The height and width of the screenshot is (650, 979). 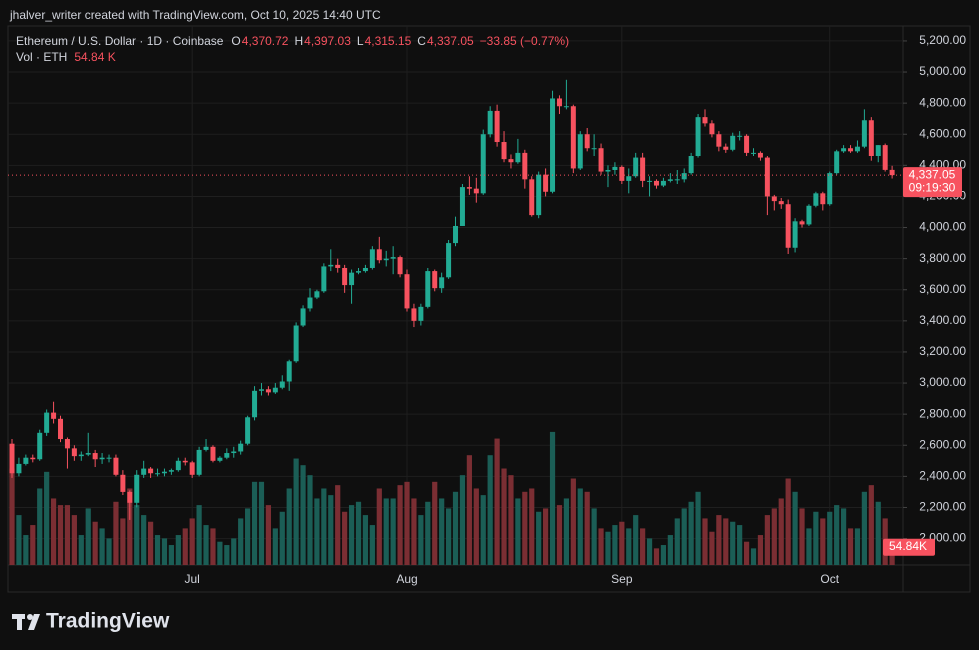 I want to click on y-tick-label: 2,400.00, so click(x=942, y=476).